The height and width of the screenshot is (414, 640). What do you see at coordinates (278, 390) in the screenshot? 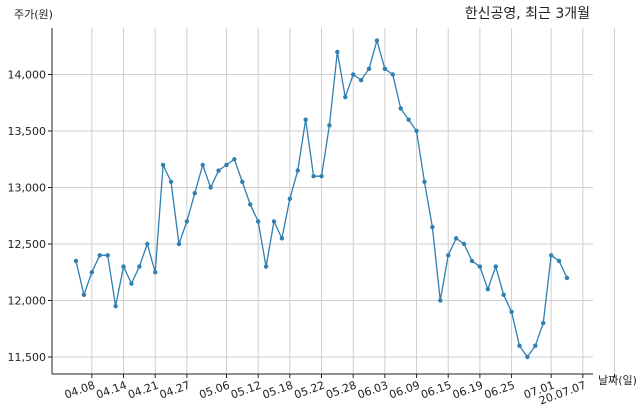
I see `x-tick-label: 05.18` at bounding box center [278, 390].